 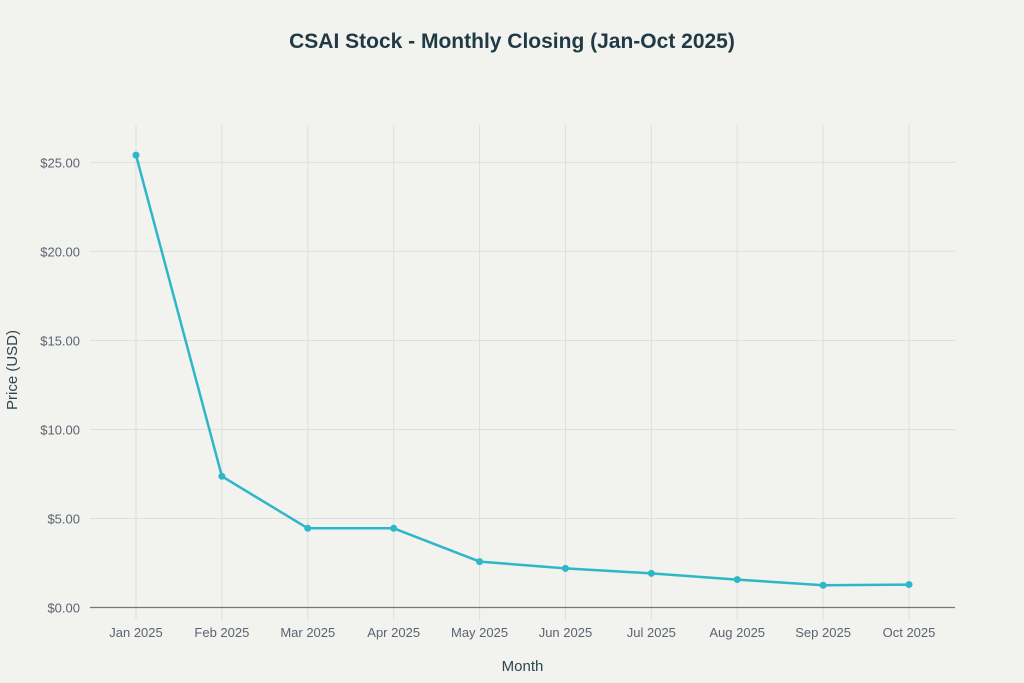 I want to click on y-axis-label: Price (USD), so click(x=12, y=370).